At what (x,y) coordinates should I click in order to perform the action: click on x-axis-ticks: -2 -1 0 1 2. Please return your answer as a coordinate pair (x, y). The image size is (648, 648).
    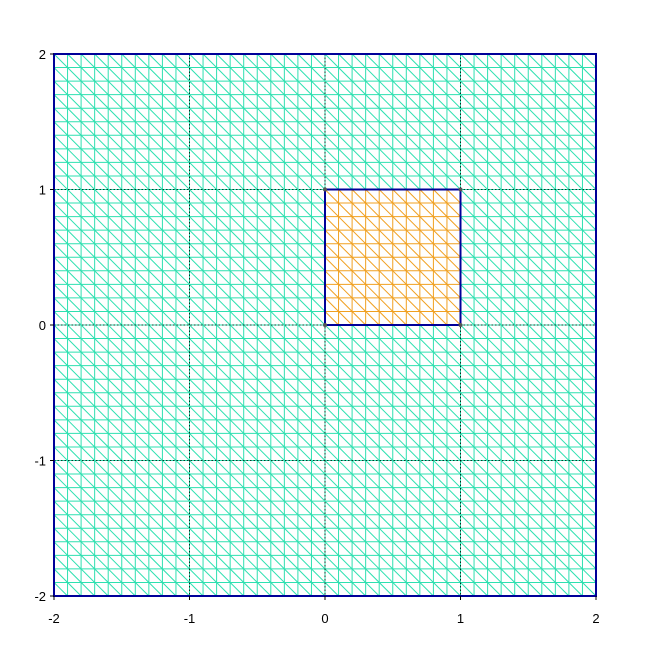
    Looking at the image, I should click on (324, 611).